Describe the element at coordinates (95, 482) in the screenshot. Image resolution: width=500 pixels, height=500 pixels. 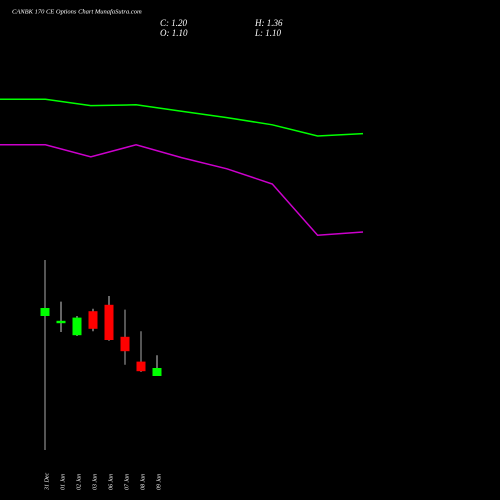
I see `x-tick-label: 03 Jan` at that location.